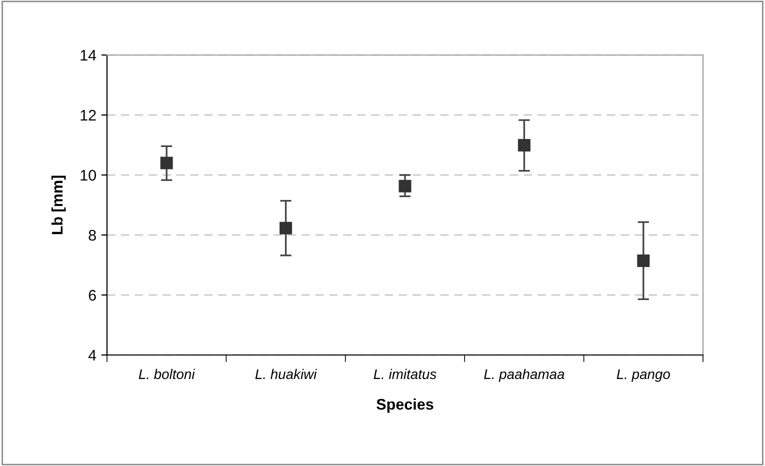 This screenshot has height=466, width=765. I want to click on y-tick-label: 14, so click(88, 55).